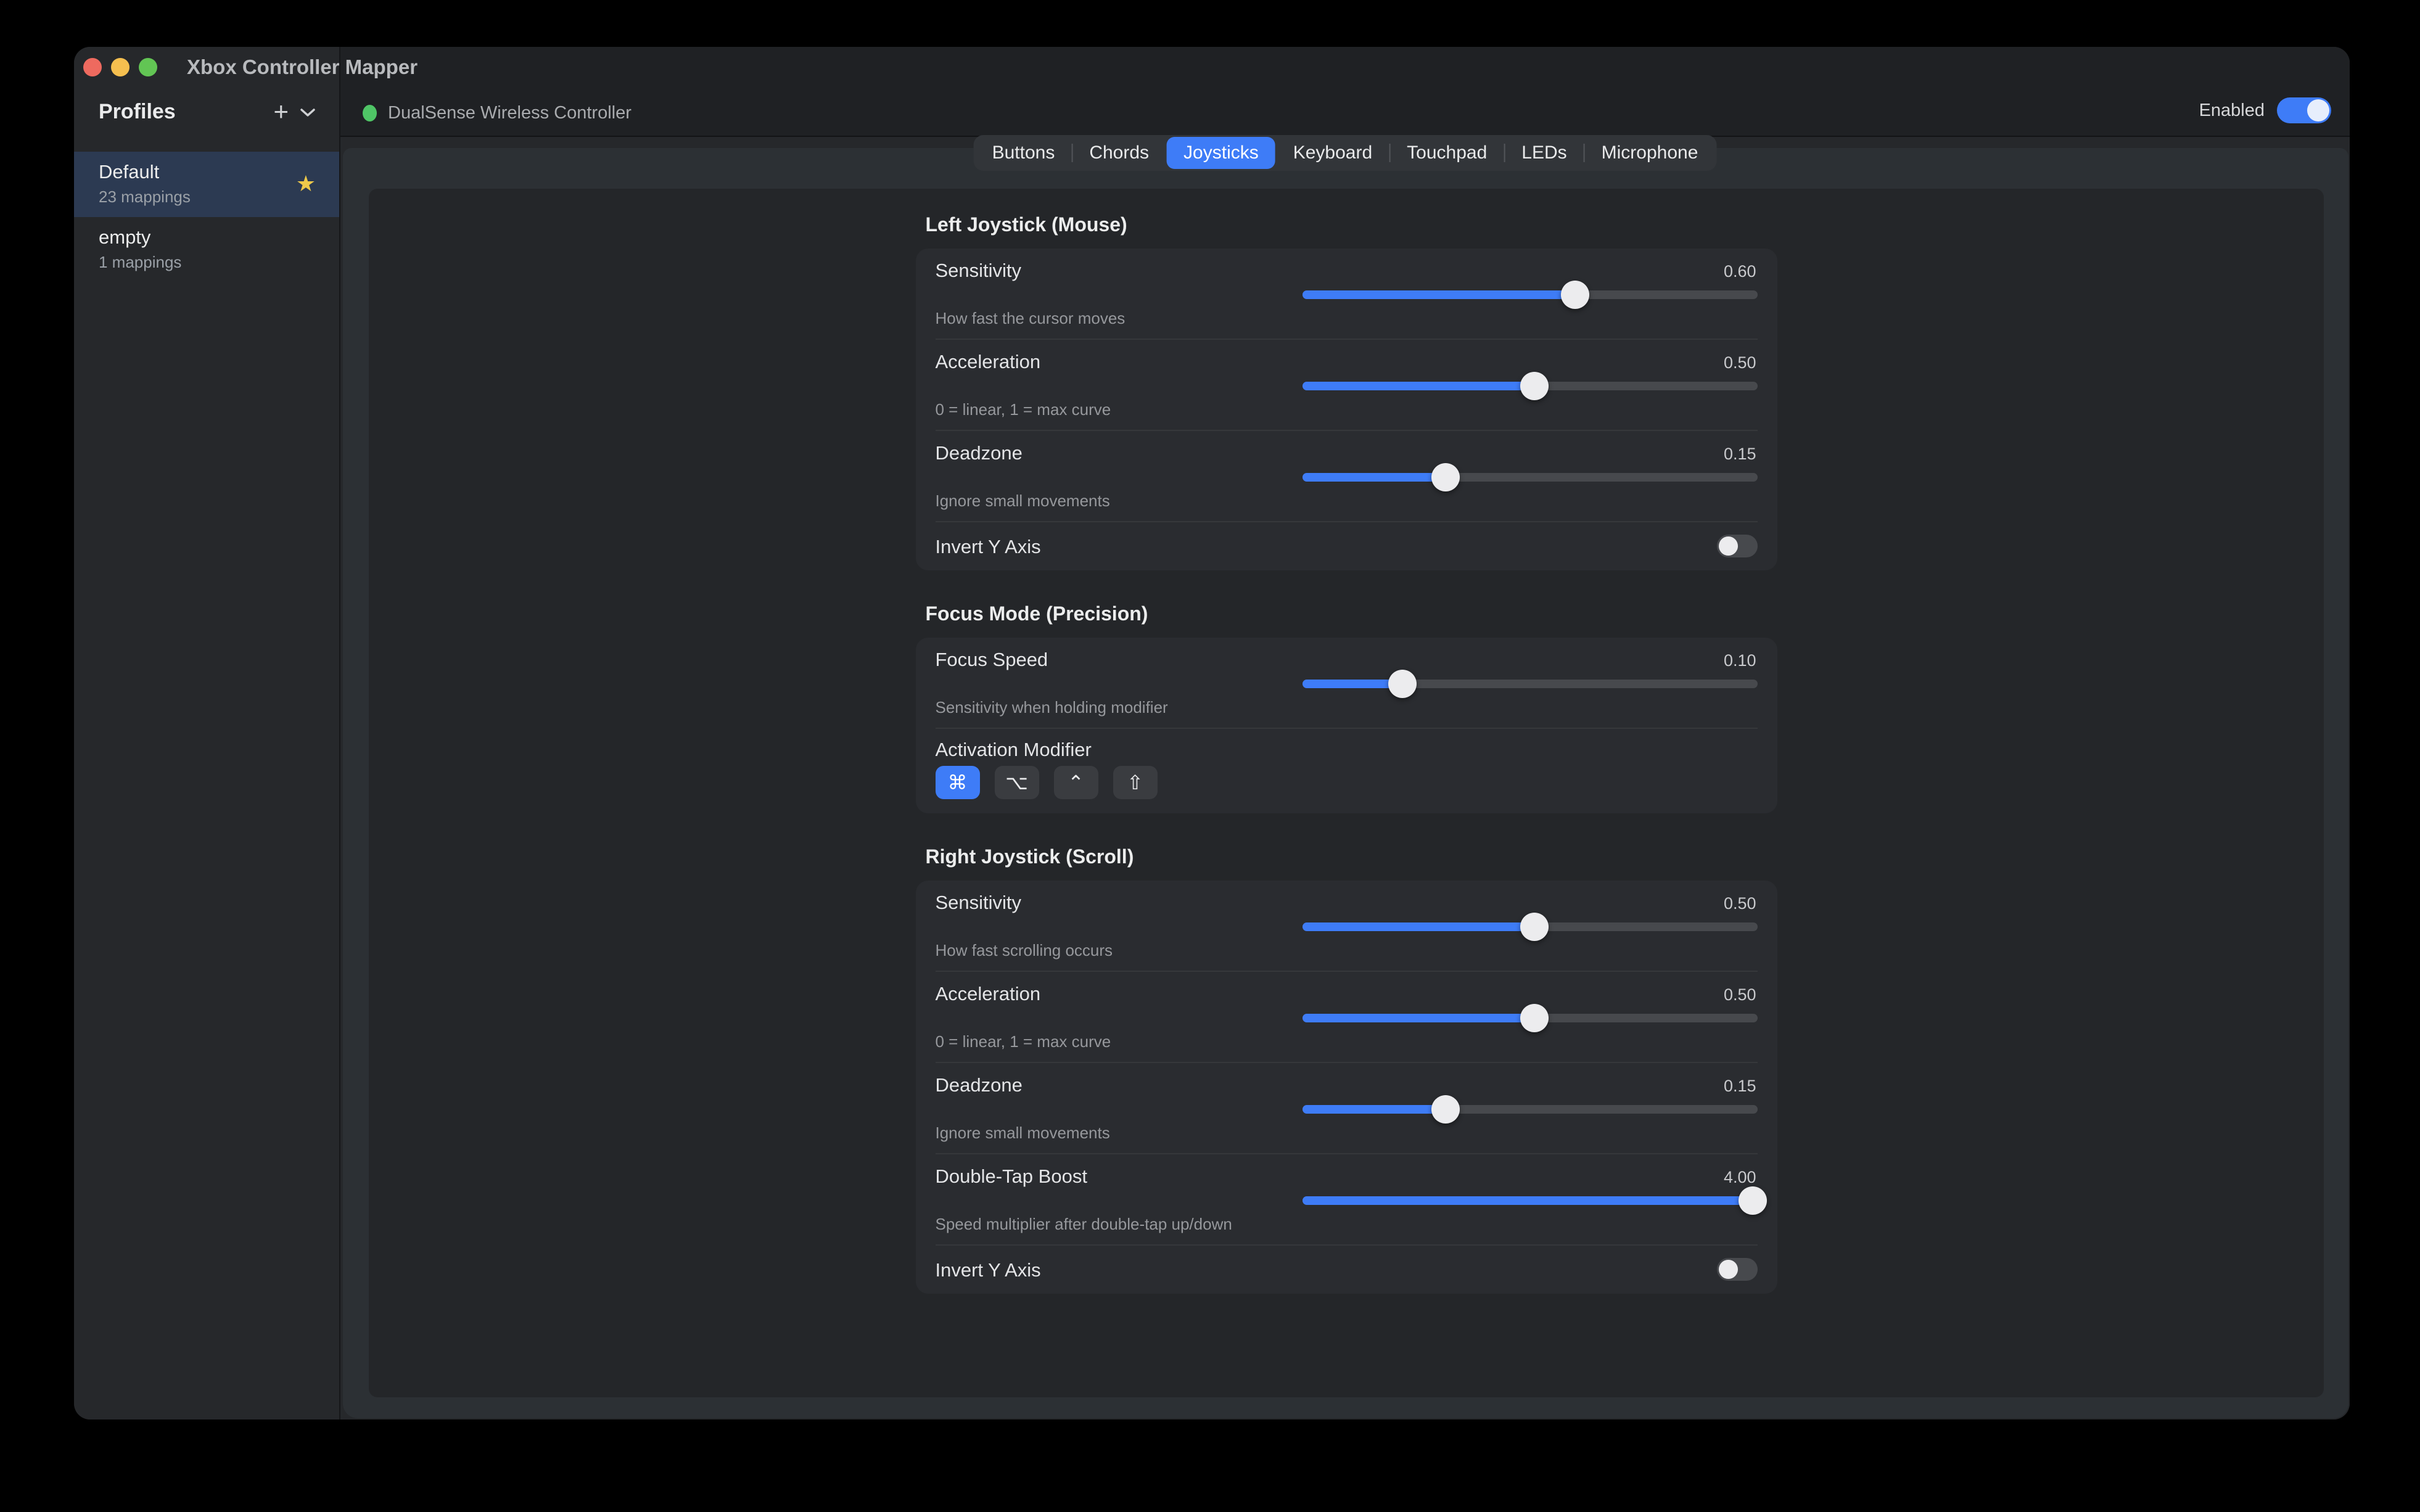 The image size is (2420, 1512). Describe the element at coordinates (137, 111) in the screenshot. I see `profiles-heading: Profiles` at that location.